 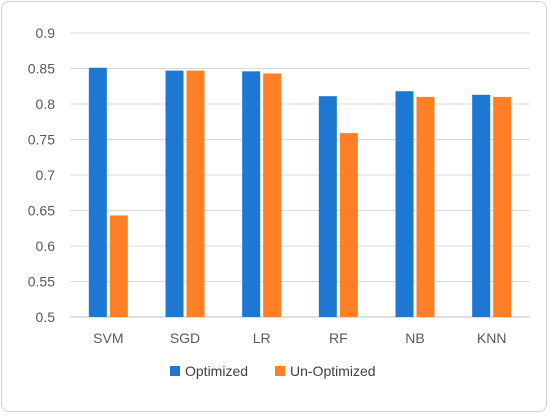 What do you see at coordinates (97, 192) in the screenshot?
I see `bar-optimized-svm` at bounding box center [97, 192].